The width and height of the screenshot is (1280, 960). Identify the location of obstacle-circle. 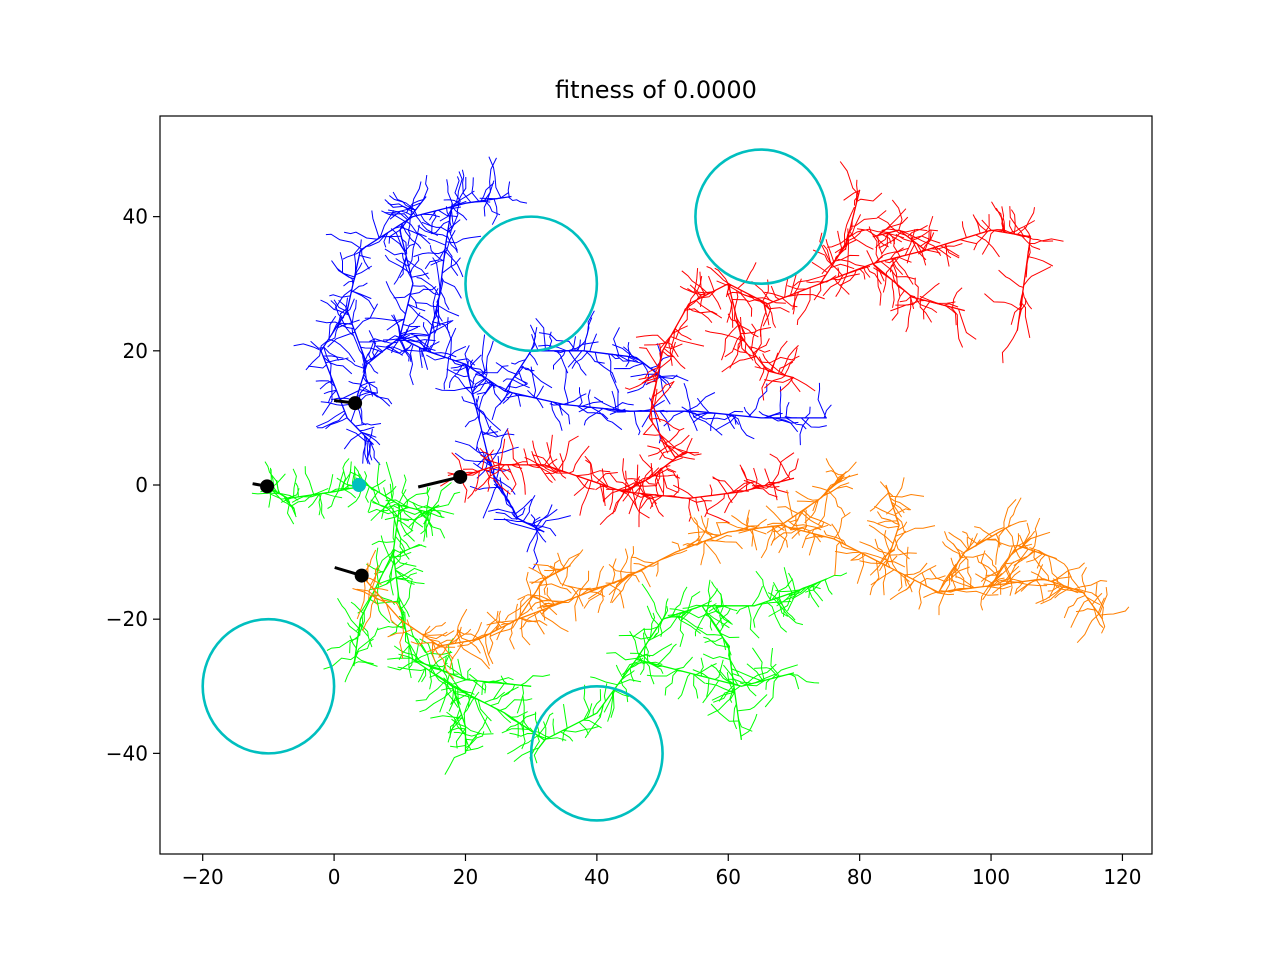
(268, 686).